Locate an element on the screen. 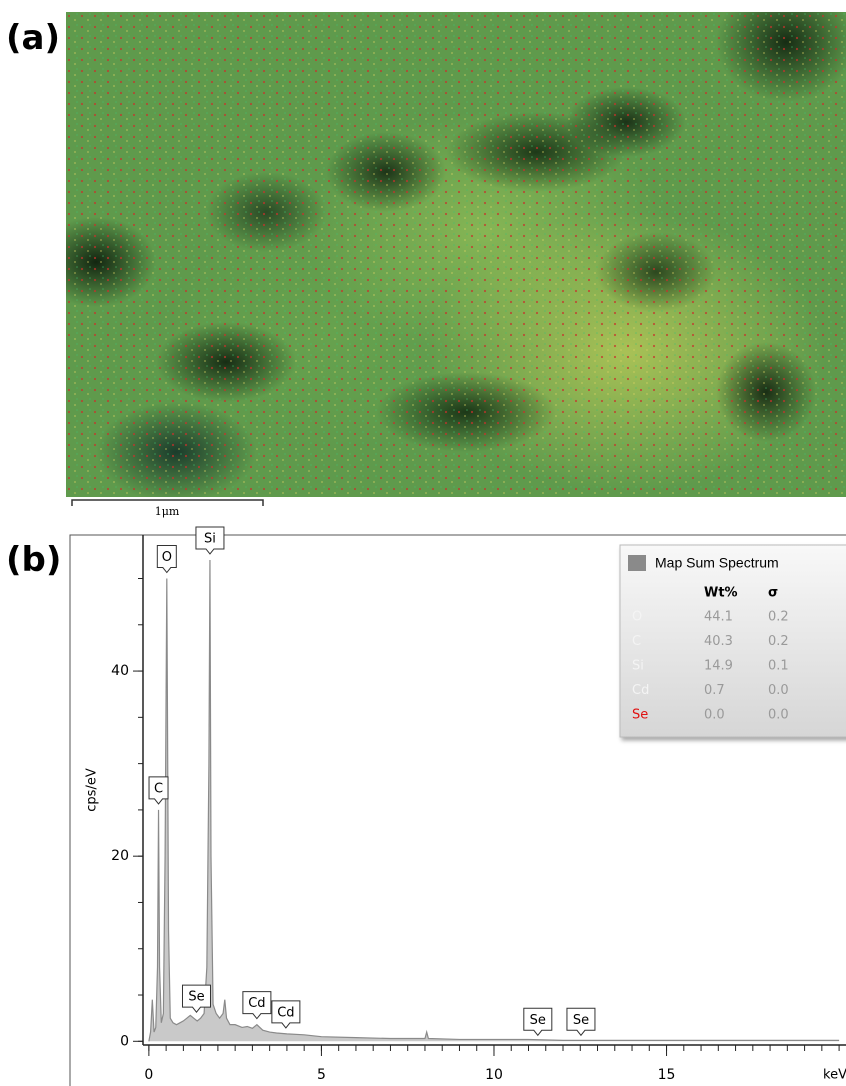  composition-value: 40.3 is located at coordinates (718, 641).